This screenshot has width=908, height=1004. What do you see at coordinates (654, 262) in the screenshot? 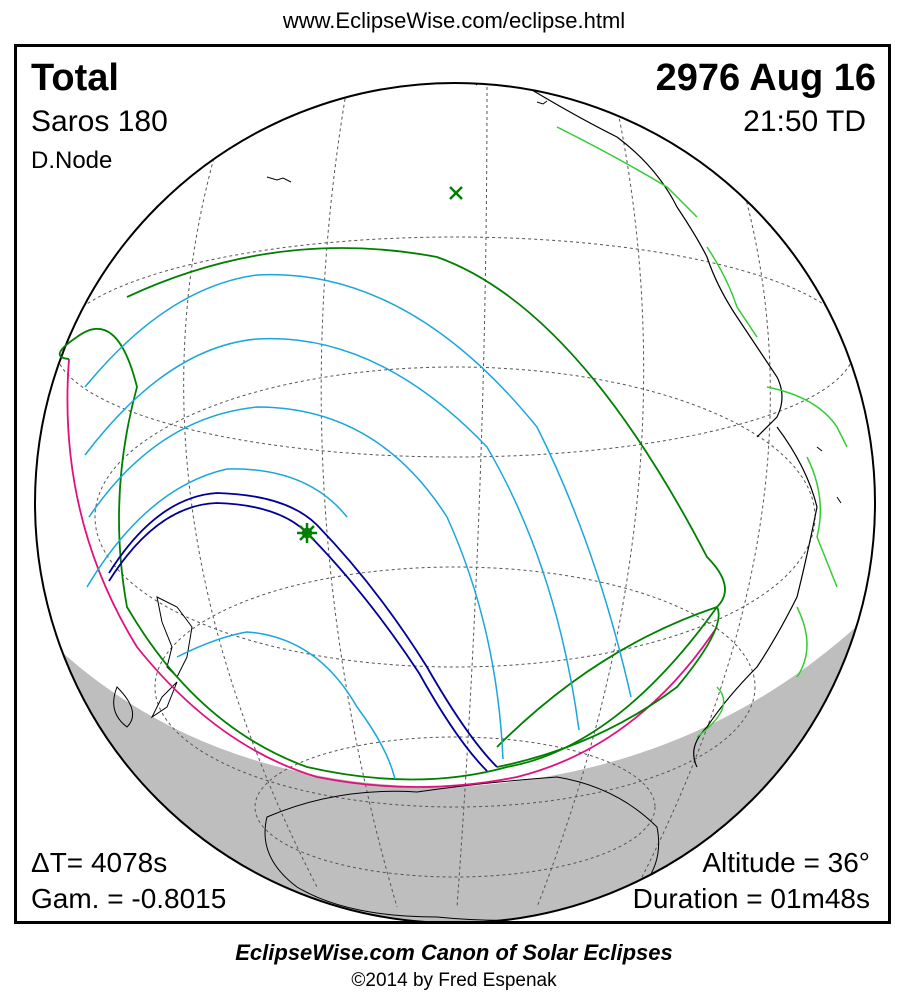
I see `north-america-coast` at bounding box center [654, 262].